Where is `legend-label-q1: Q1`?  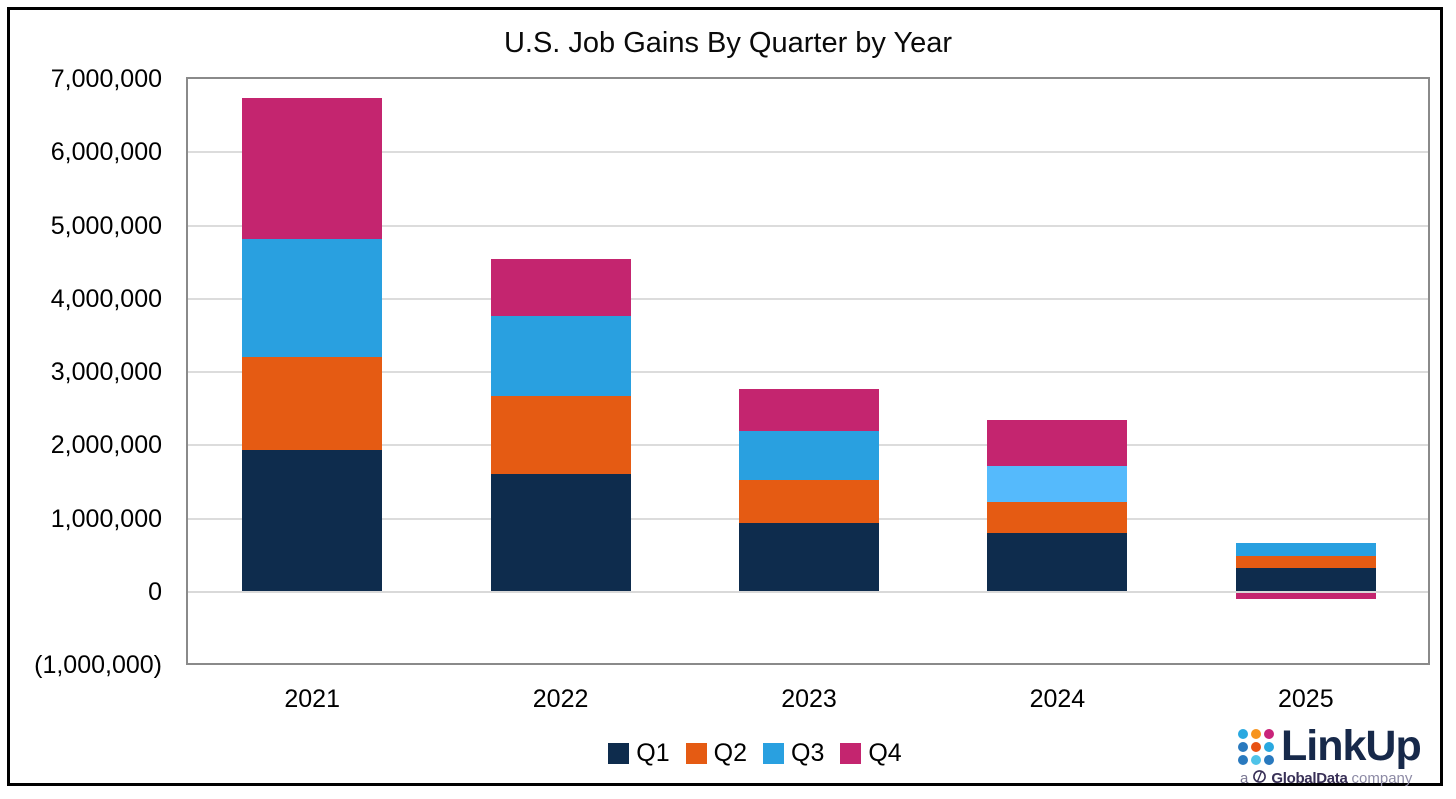 legend-label-q1: Q1 is located at coordinates (653, 753).